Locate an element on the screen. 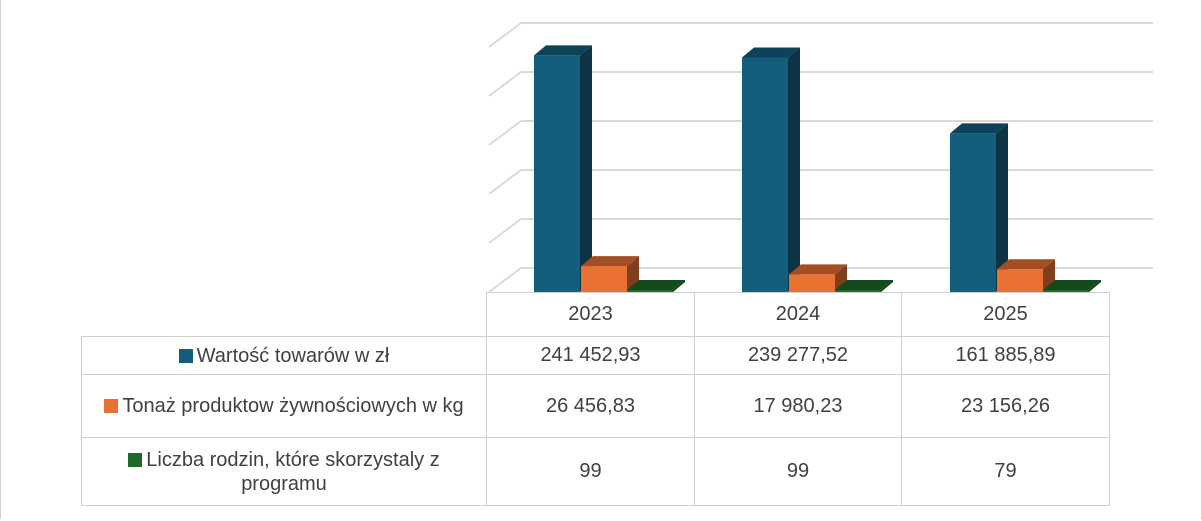 This screenshot has height=521, width=1202. table-corner is located at coordinates (284, 314).